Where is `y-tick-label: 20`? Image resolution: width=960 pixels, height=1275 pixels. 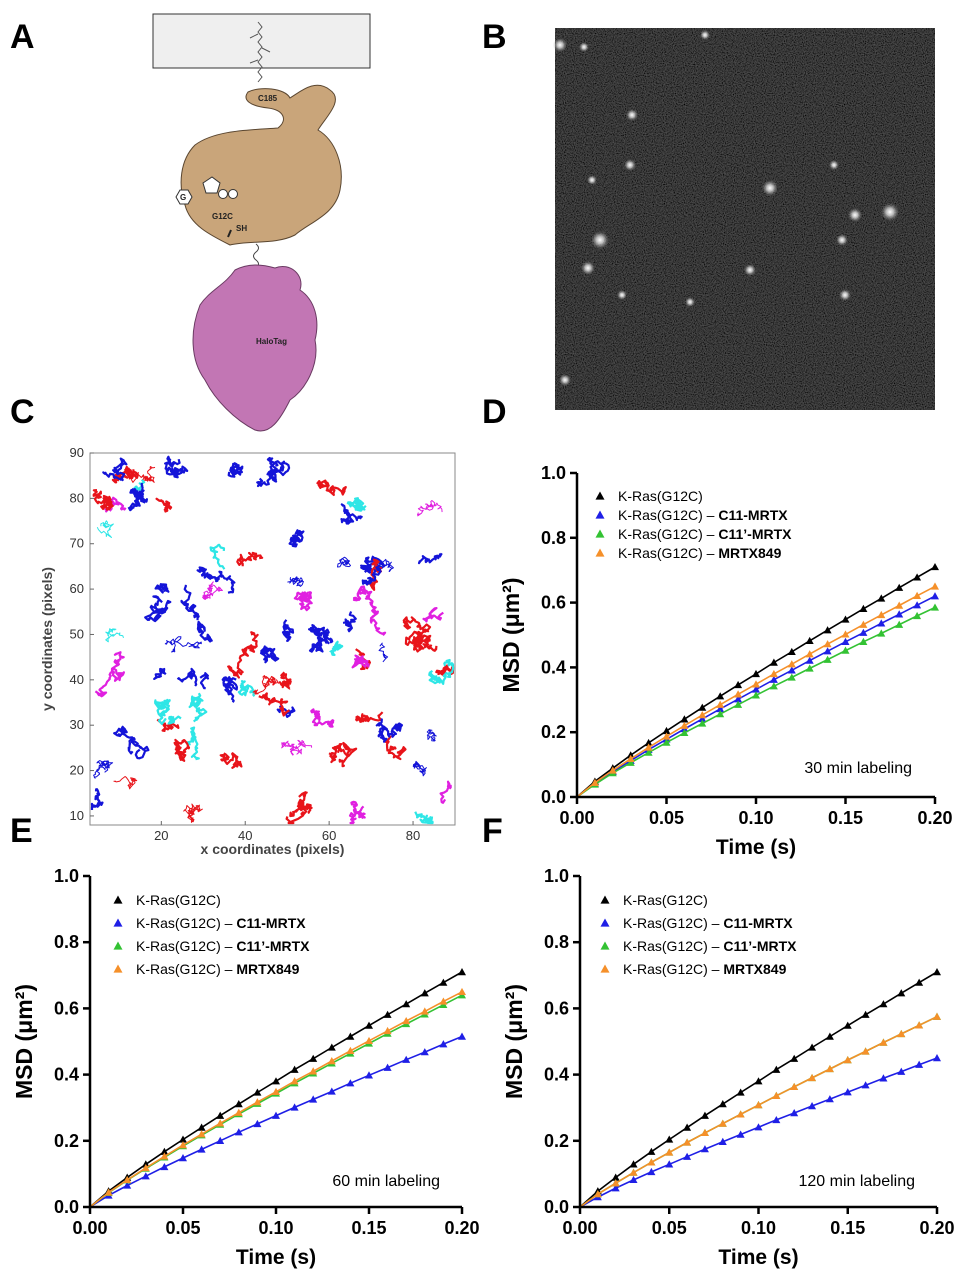 y-tick-label: 20 is located at coordinates (77, 770).